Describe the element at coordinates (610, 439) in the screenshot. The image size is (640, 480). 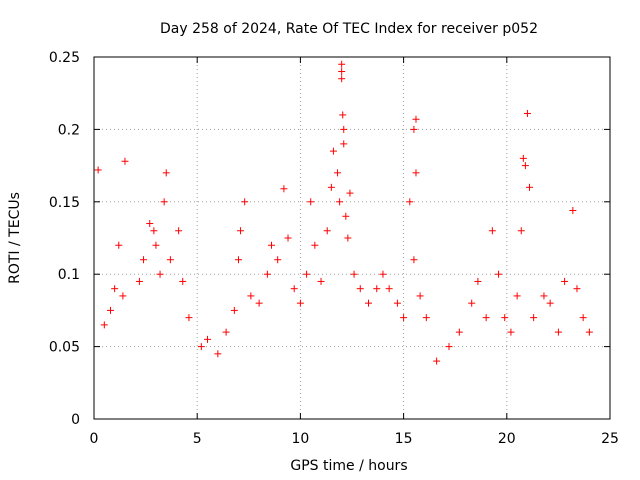
I see `x-tick-label: 25` at that location.